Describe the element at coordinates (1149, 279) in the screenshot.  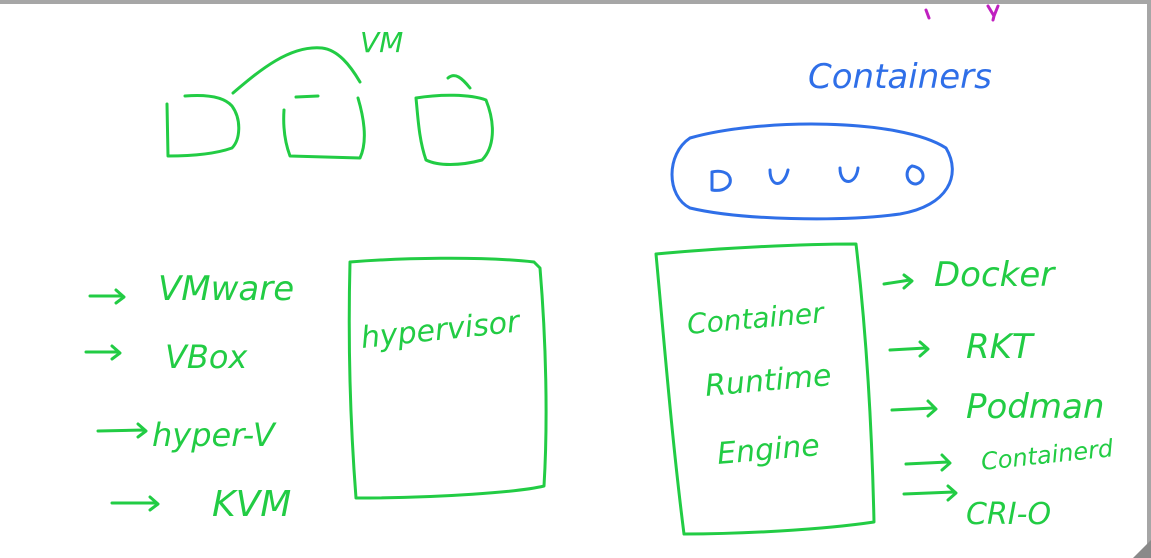
I see `window-right-border` at that location.